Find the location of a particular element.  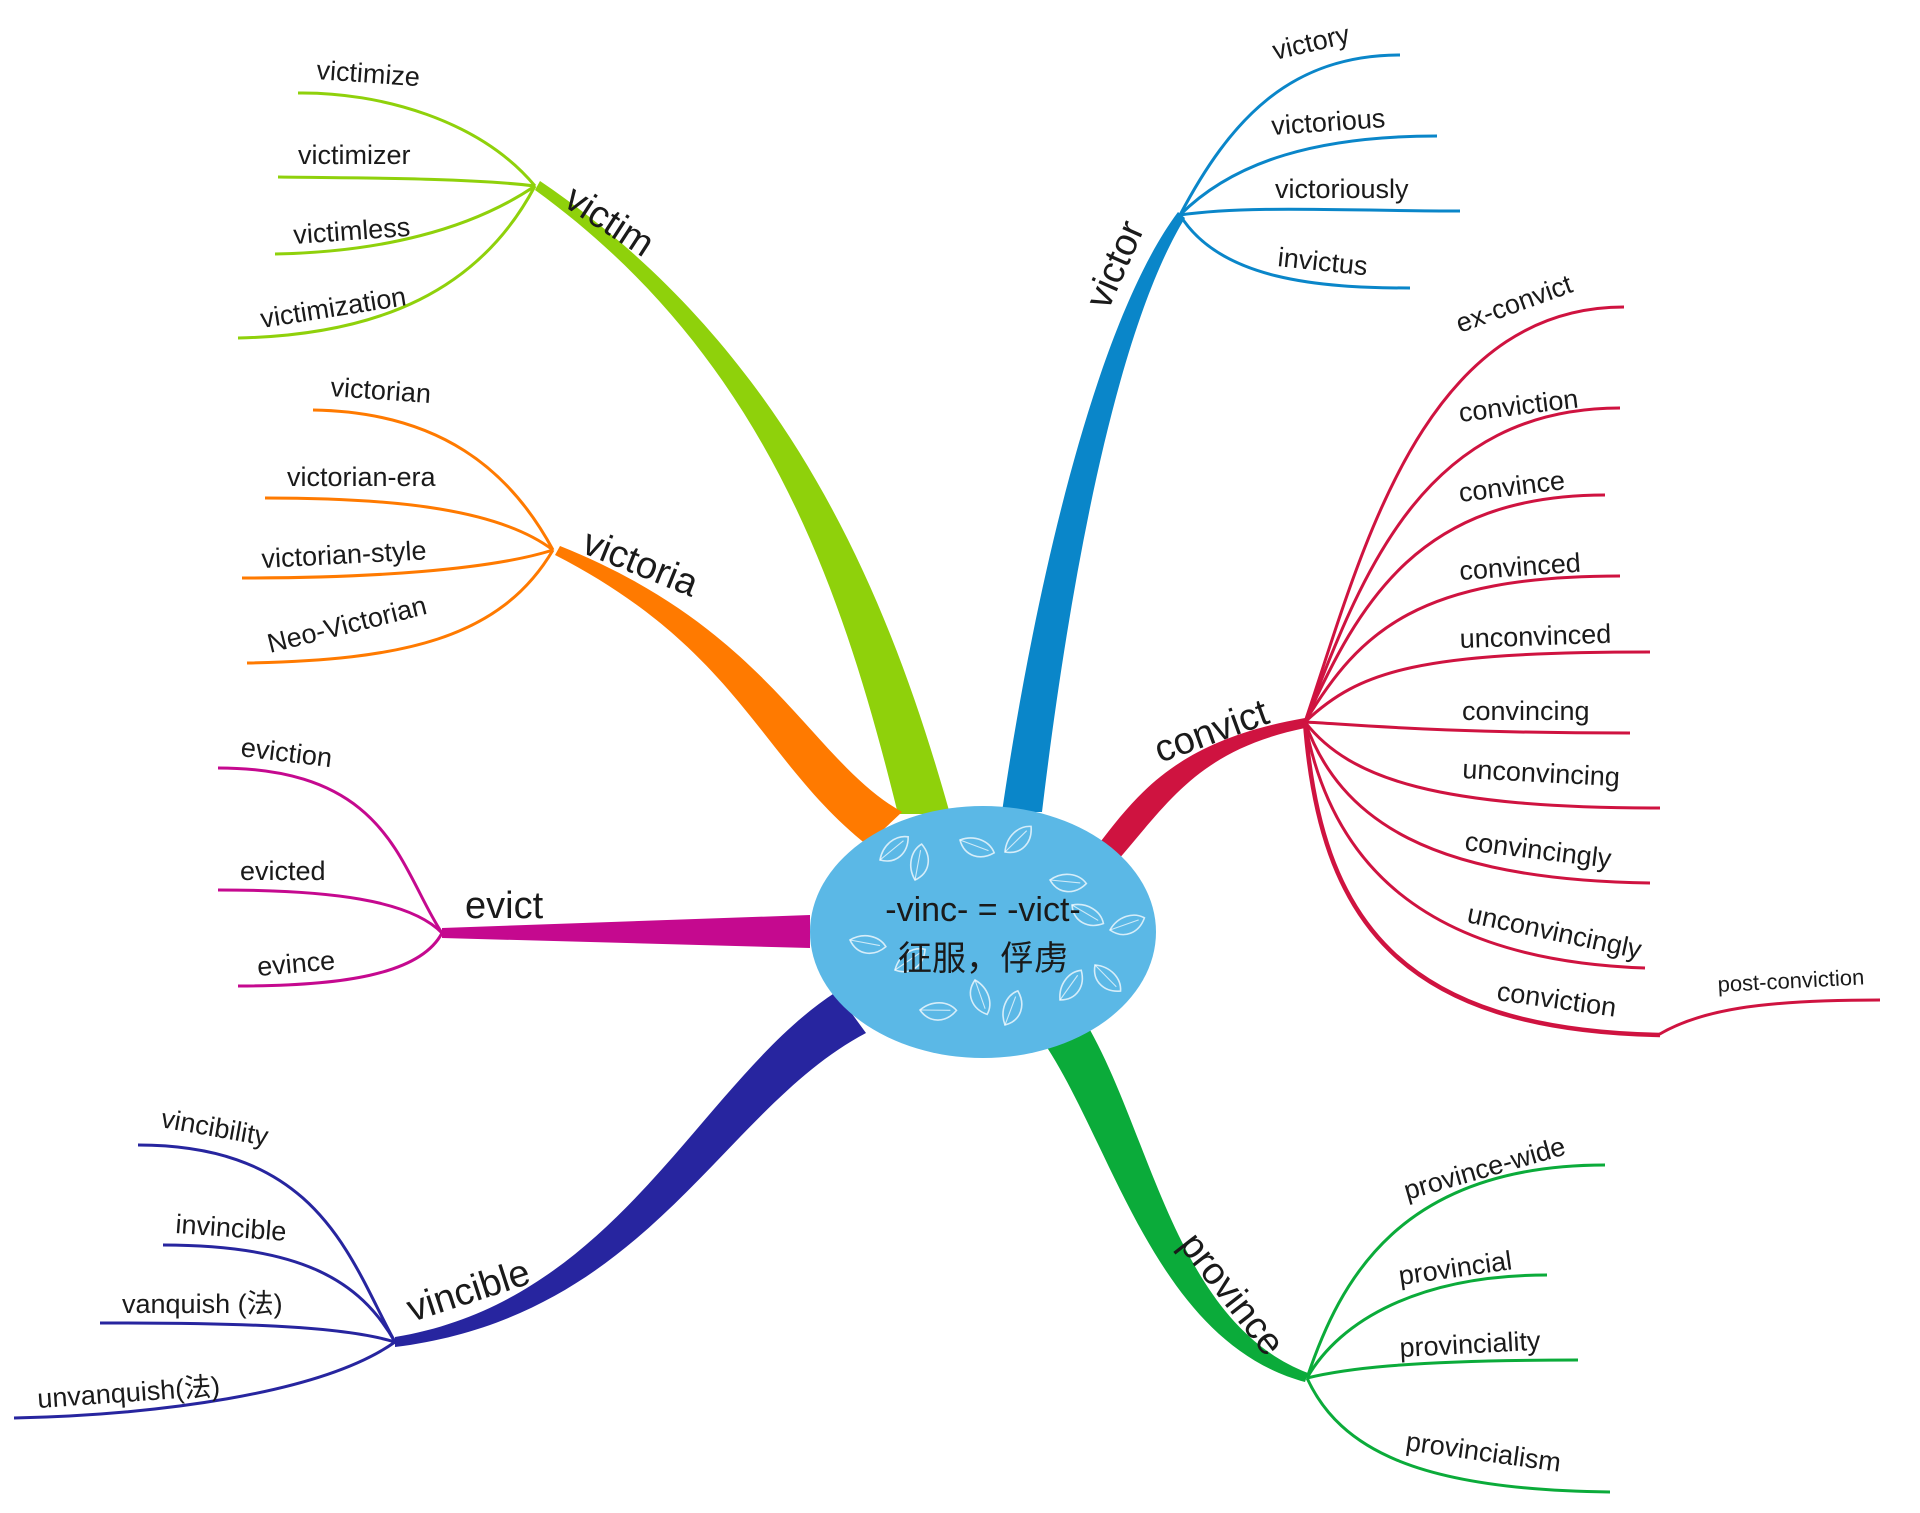

center-title: -vinc- = -vict- is located at coordinates (983, 910).